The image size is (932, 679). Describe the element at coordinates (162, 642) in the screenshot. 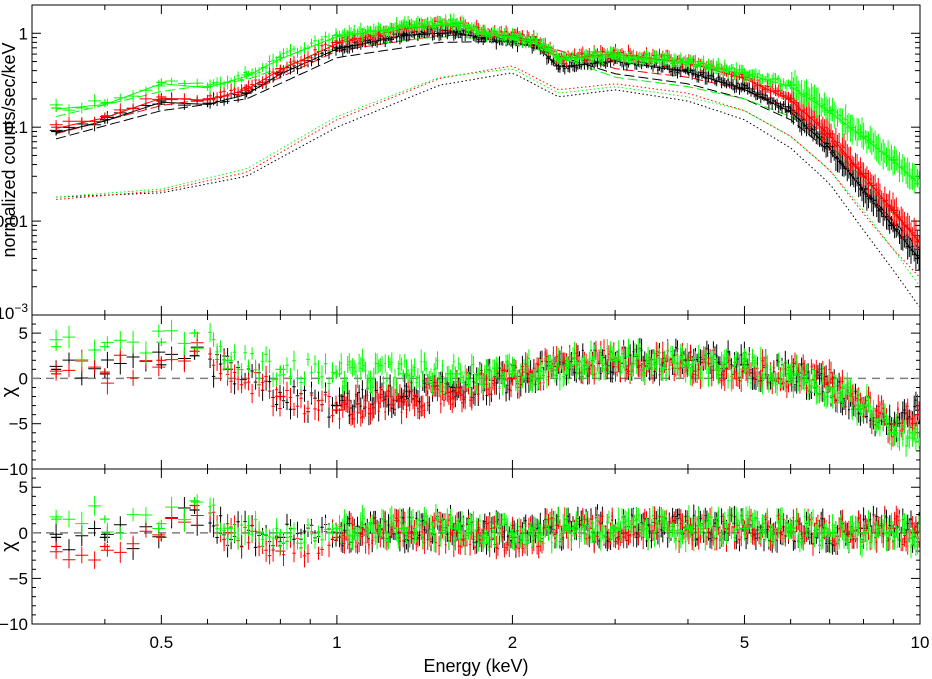

I see `x-tick-label: 0.5` at that location.